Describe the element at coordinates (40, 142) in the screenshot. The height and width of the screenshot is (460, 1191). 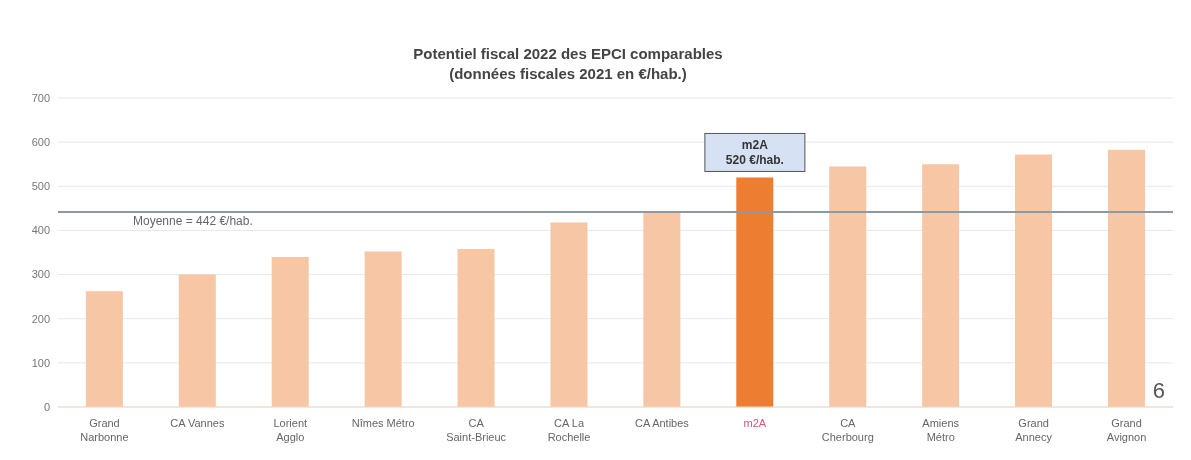
I see `y-tick-label: 600` at that location.